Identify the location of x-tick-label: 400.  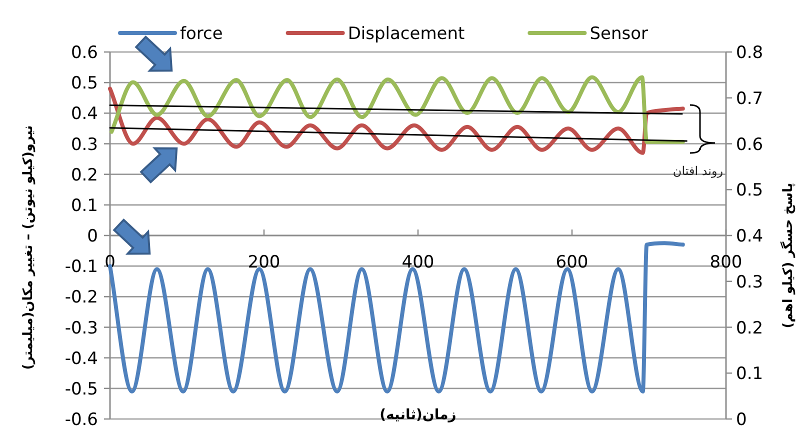
(418, 262).